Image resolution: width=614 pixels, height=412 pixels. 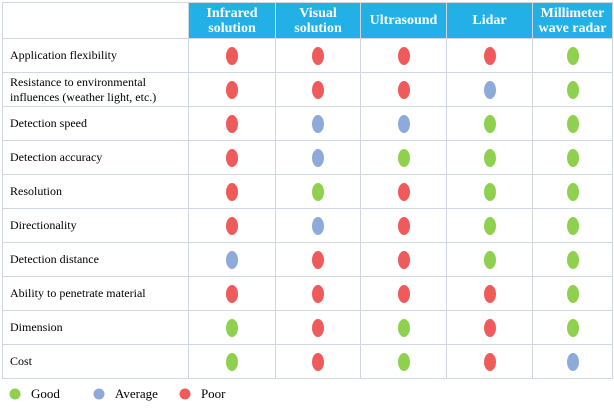 I want to click on table-row: Detection speed, so click(x=307, y=123).